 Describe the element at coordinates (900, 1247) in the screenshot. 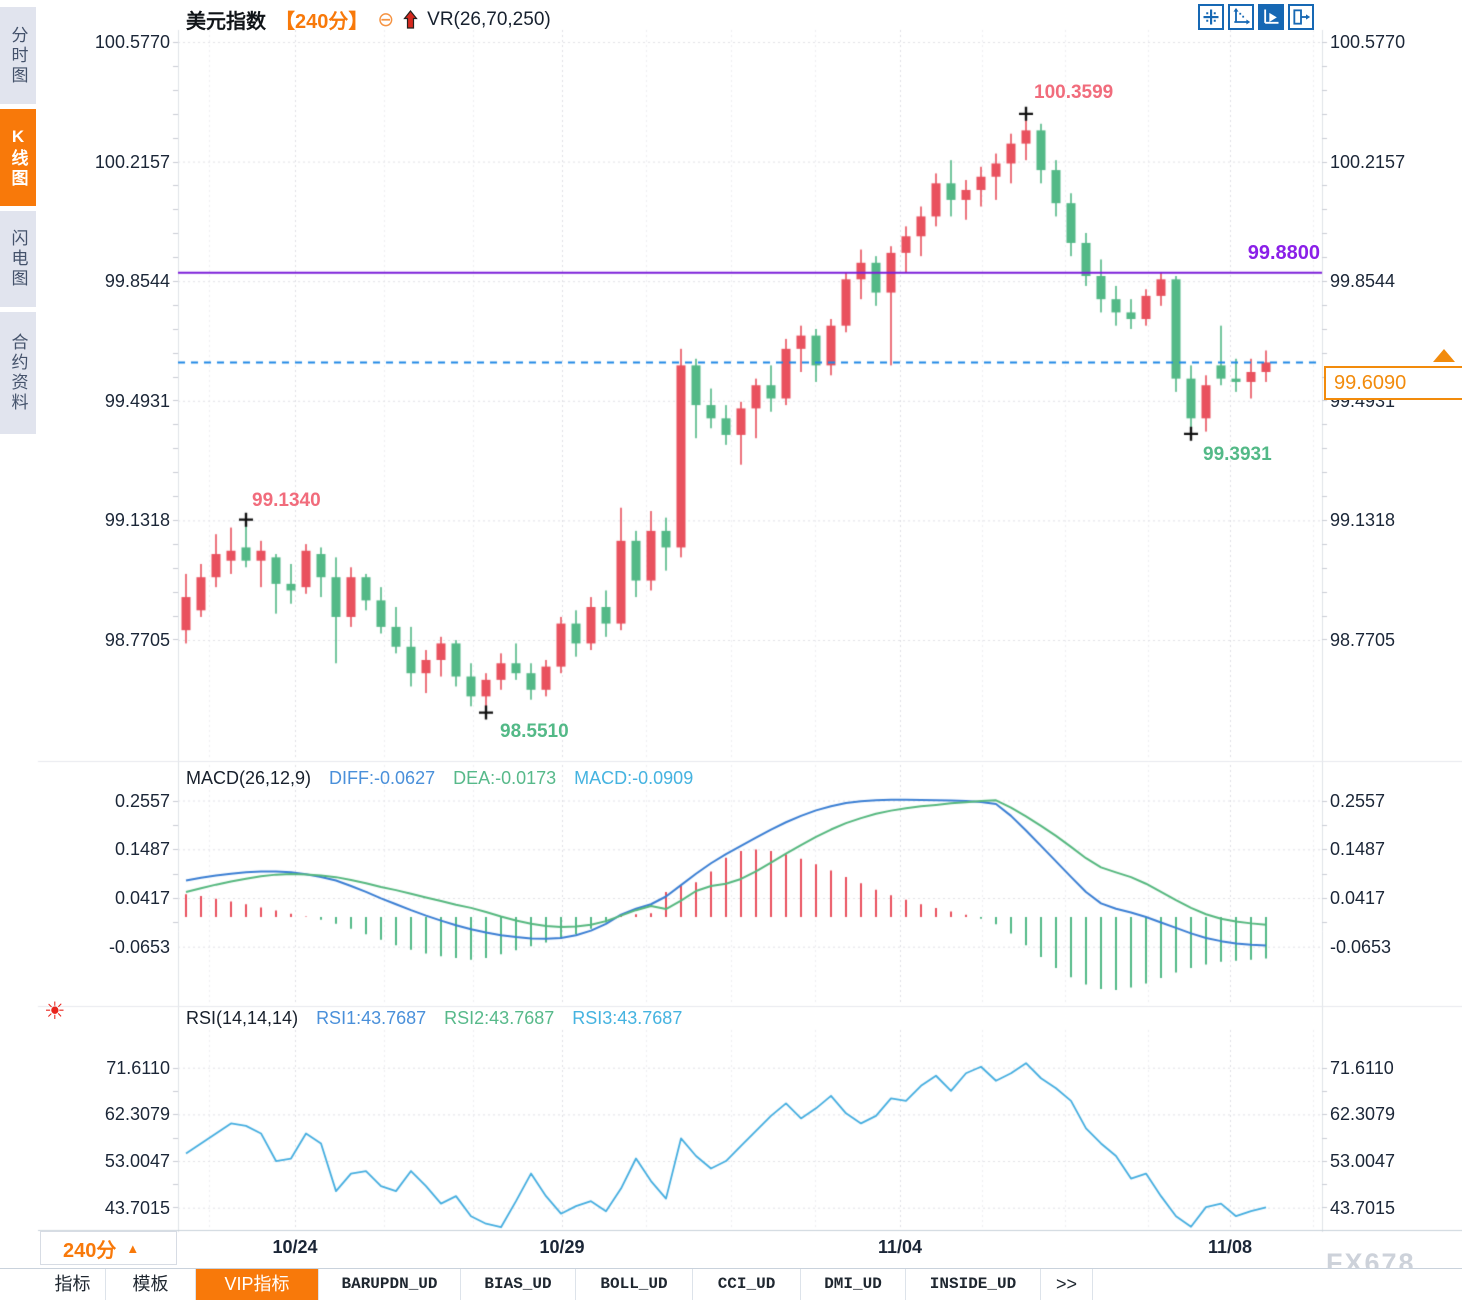

I see `x-axis-date-label: 11/04` at that location.